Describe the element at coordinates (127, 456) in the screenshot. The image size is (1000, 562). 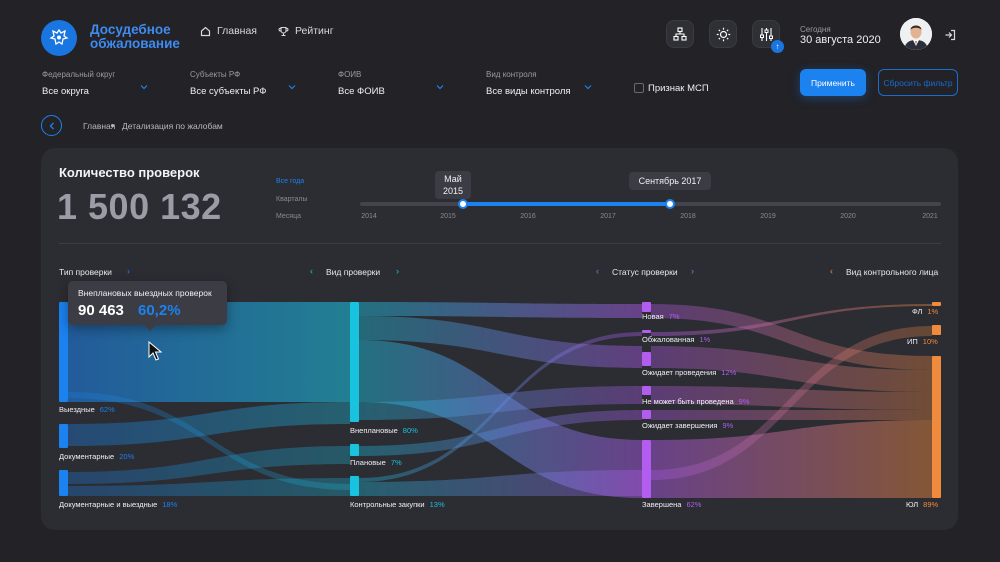
I see `node-percent: 20%` at that location.